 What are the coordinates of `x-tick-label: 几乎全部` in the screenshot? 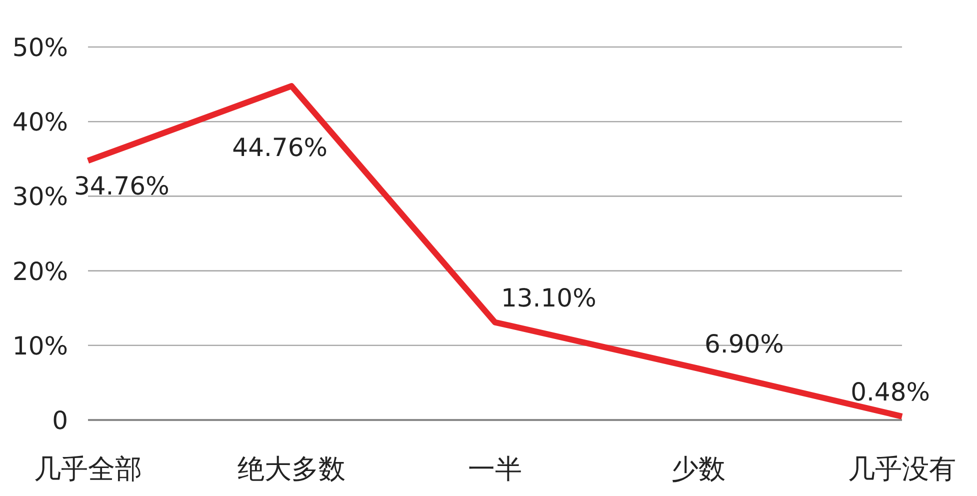 It's located at (88, 469).